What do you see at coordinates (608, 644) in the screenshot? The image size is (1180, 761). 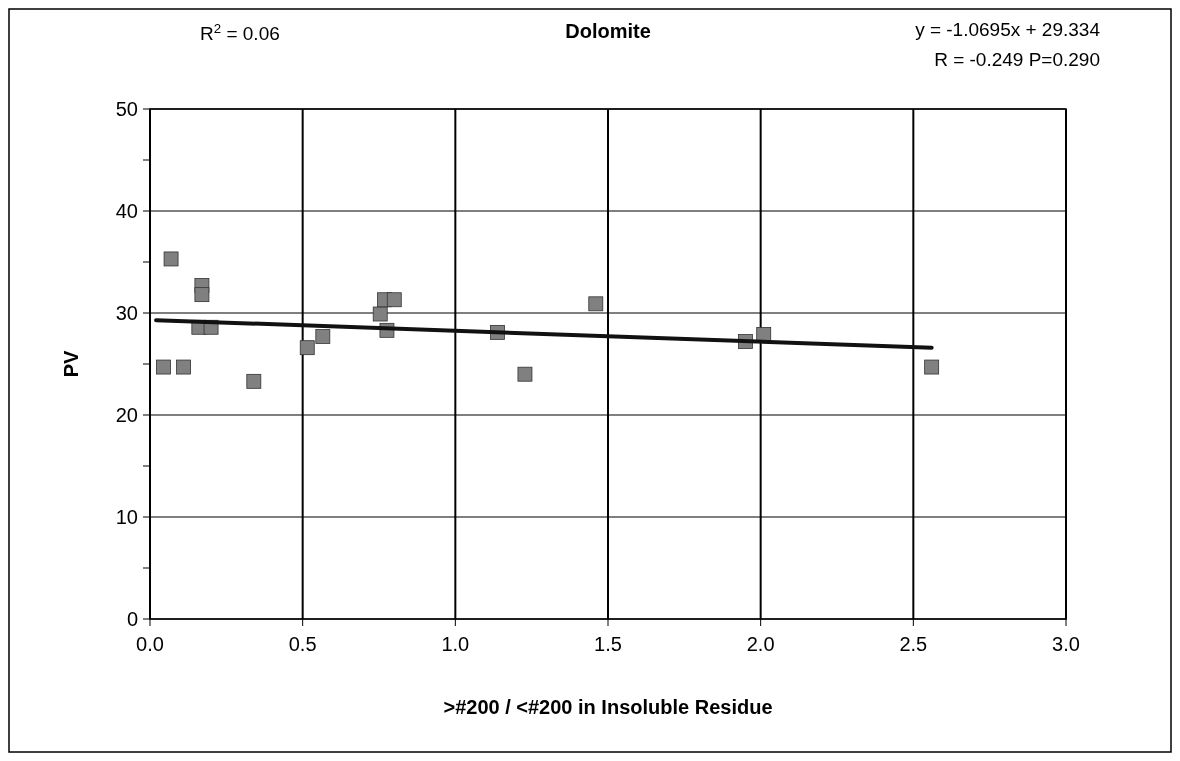 I see `x-tick-label: 1.5` at bounding box center [608, 644].